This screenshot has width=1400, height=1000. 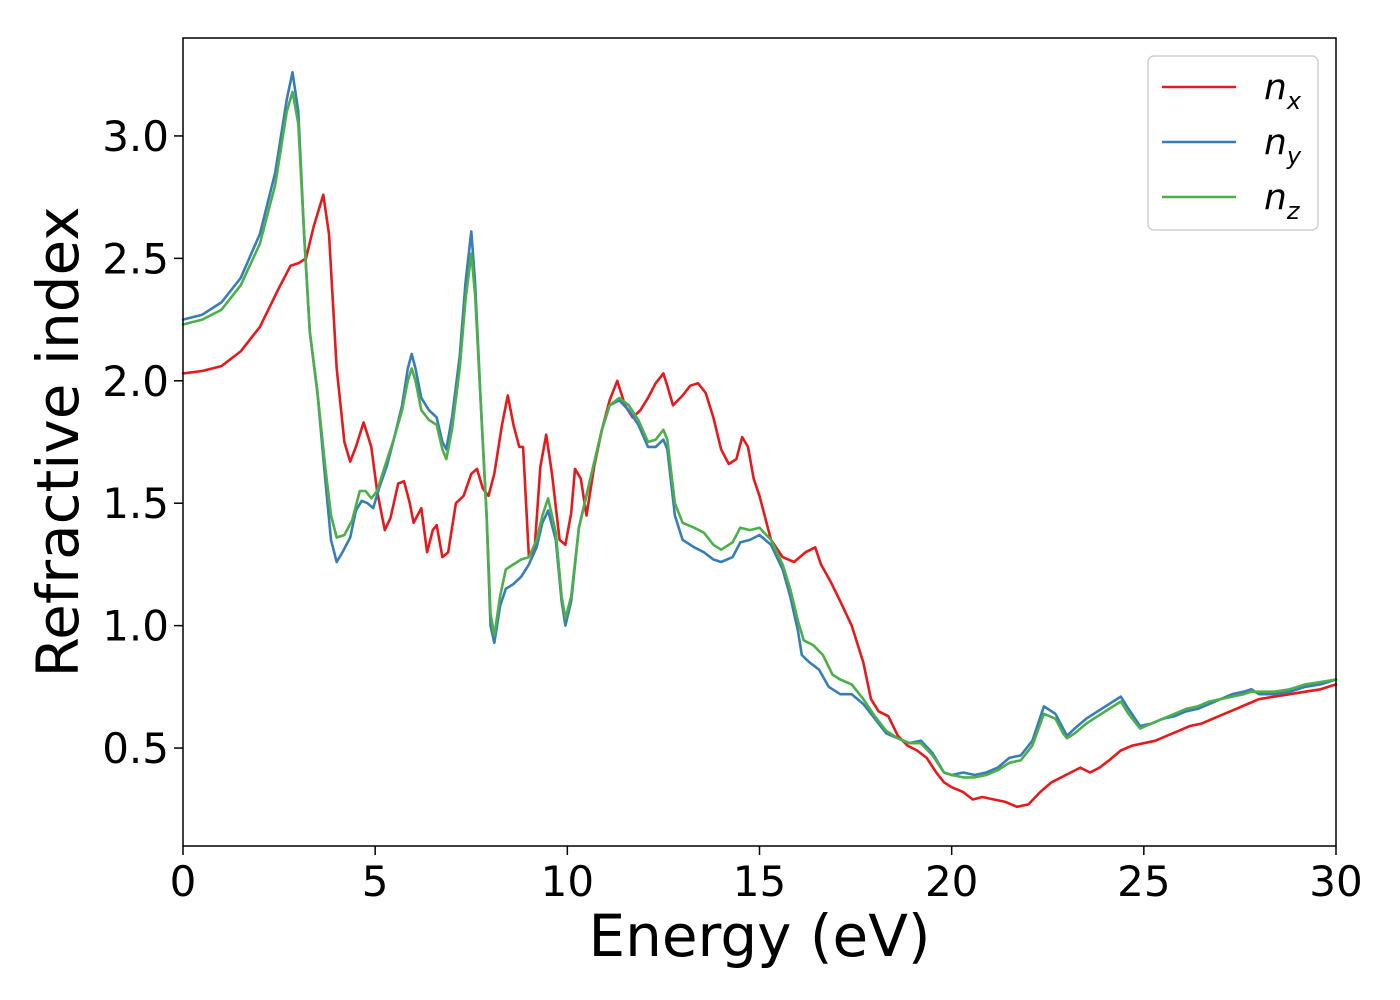 I want to click on legend-label-nz: nz, so click(x=1282, y=201).